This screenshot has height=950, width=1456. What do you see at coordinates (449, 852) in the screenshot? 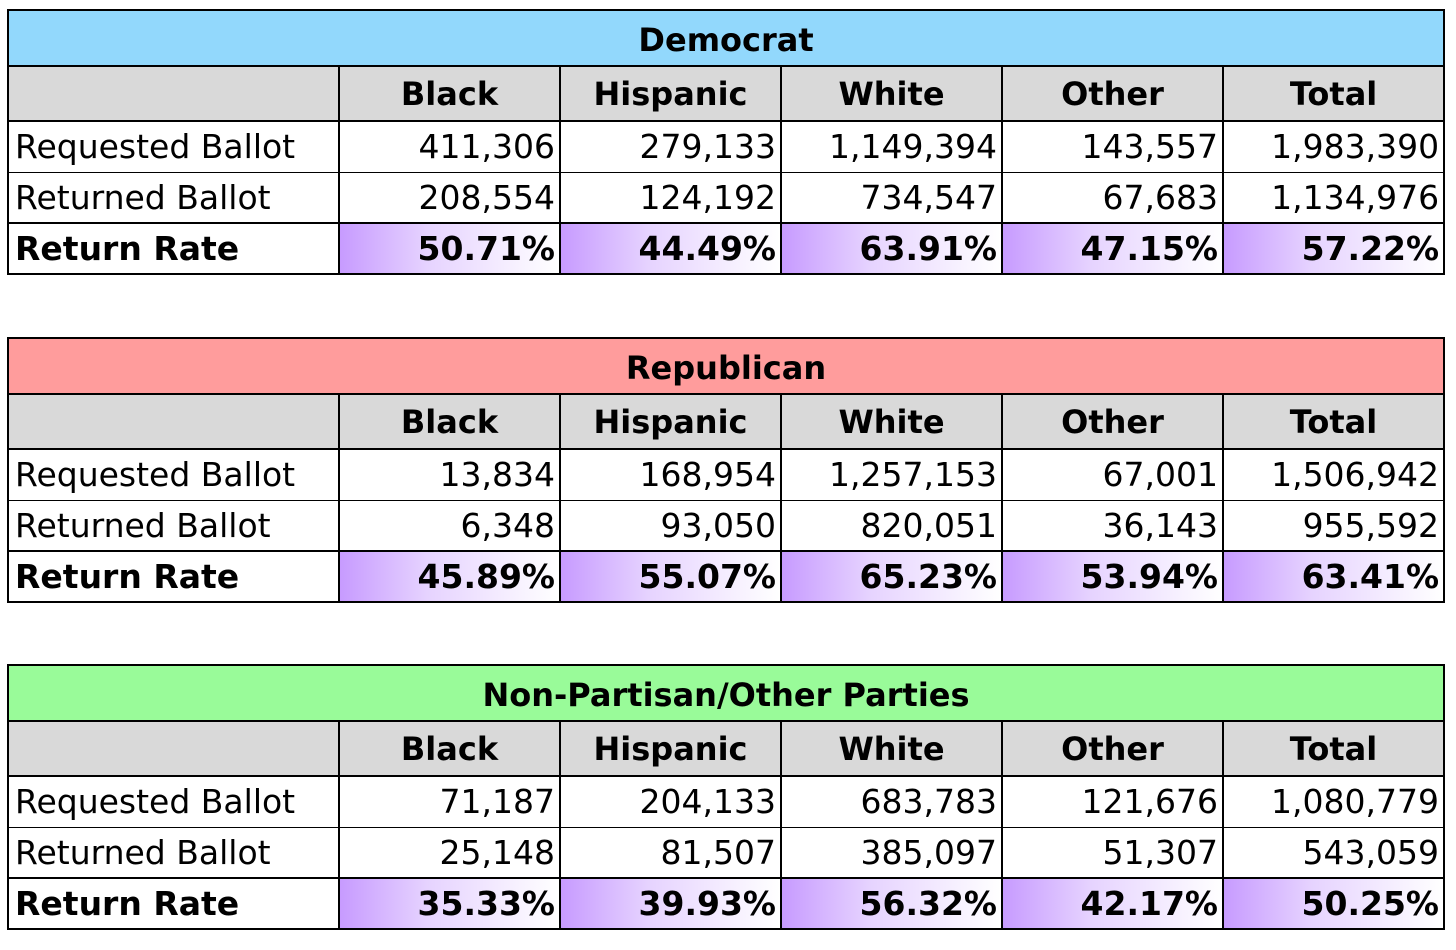
I see `returned-black: 25,148` at bounding box center [449, 852].